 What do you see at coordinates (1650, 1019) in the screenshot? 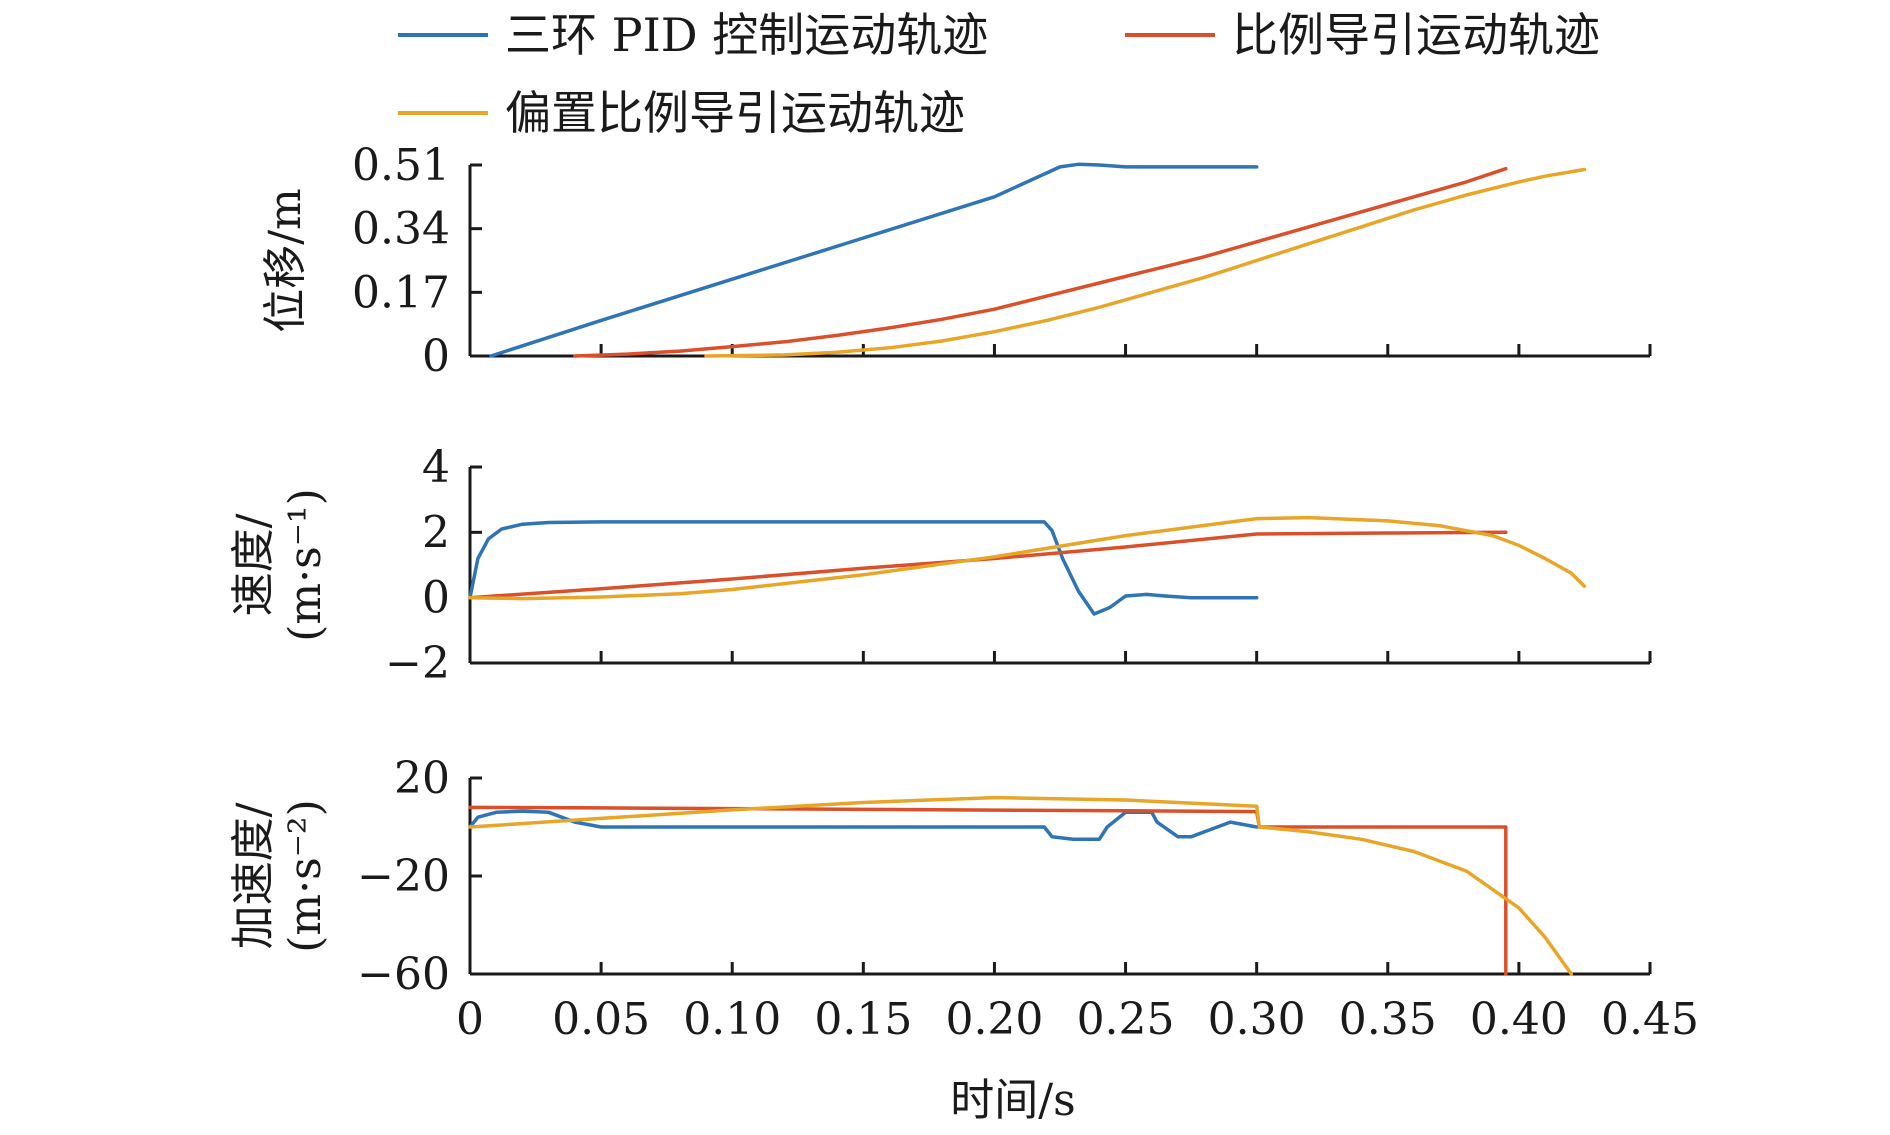
I see `x-tick-label-9: 0.45` at bounding box center [1650, 1019].